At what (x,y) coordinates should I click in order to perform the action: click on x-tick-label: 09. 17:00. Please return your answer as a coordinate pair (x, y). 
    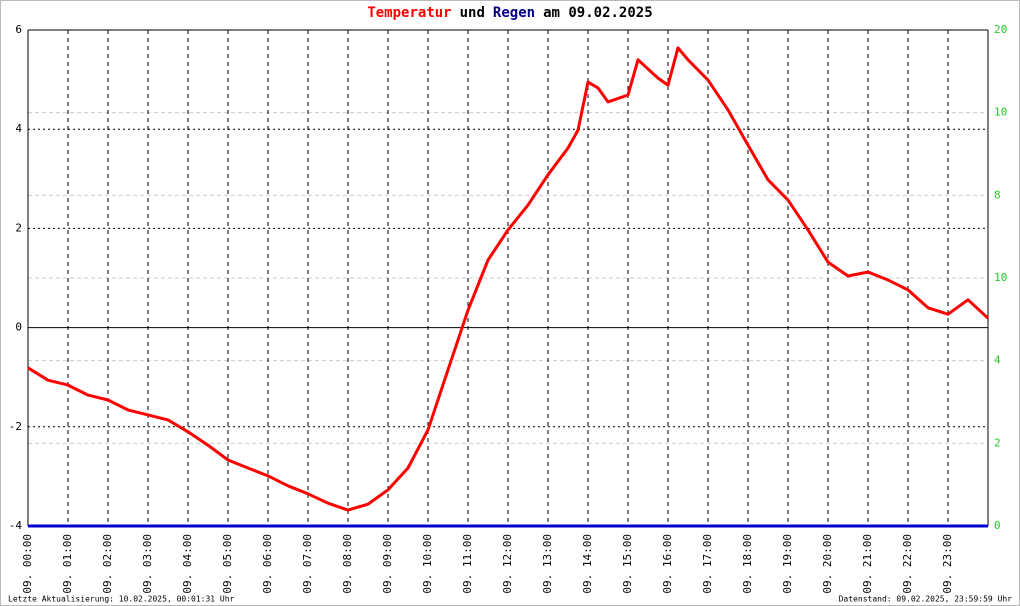
    Looking at the image, I should click on (707, 564).